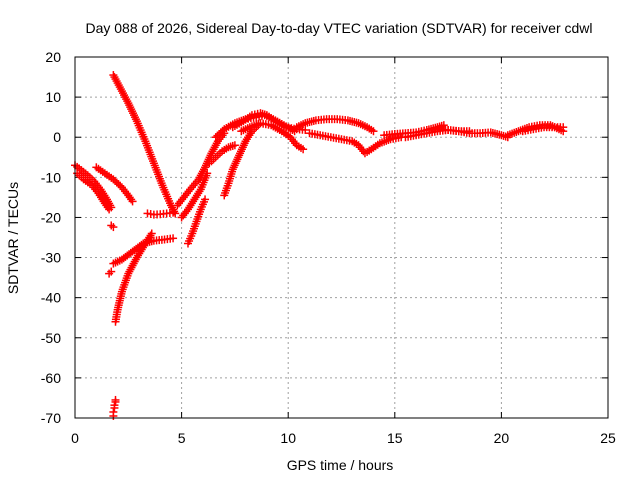  What do you see at coordinates (51, 258) in the screenshot?
I see `y-tick-label: -30` at bounding box center [51, 258].